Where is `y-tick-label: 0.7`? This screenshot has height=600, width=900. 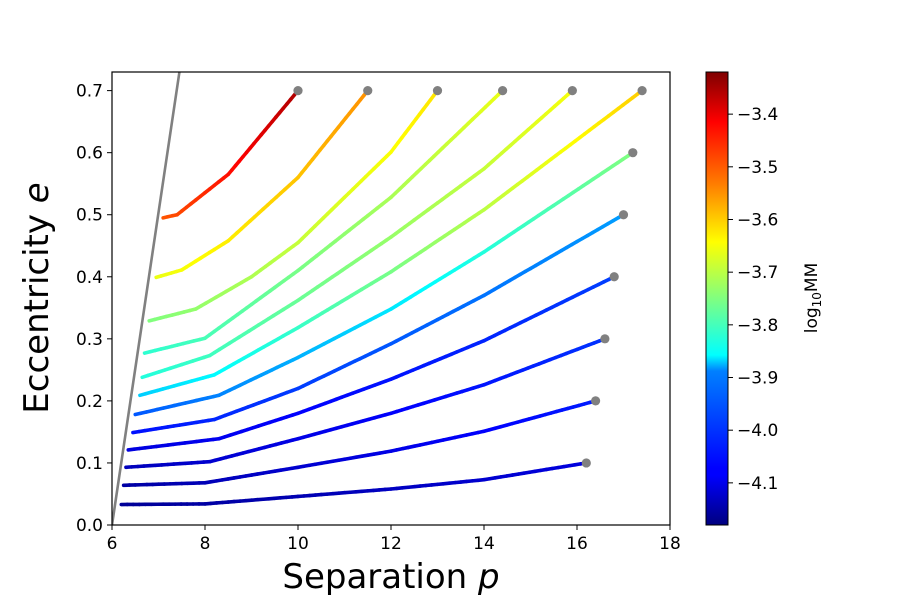 y-tick-label: 0.7 is located at coordinates (89, 92).